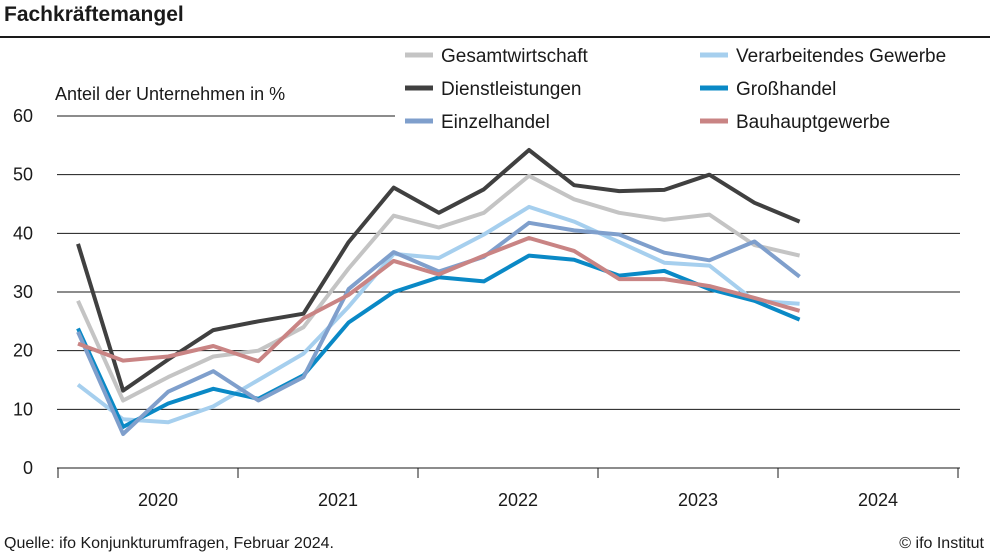 This screenshot has height=557, width=990. I want to click on y-tick-label: 50, so click(23, 175).